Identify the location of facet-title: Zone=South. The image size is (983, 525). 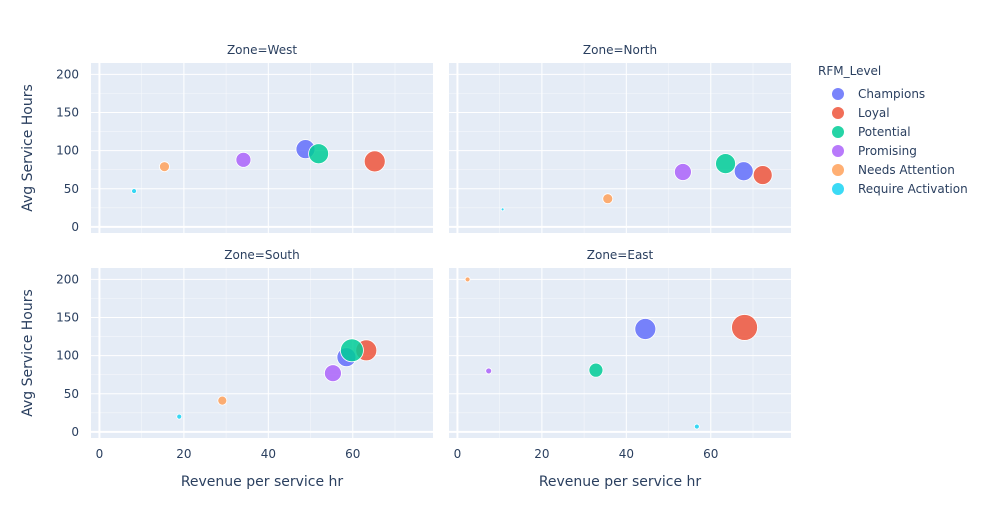
(261, 255).